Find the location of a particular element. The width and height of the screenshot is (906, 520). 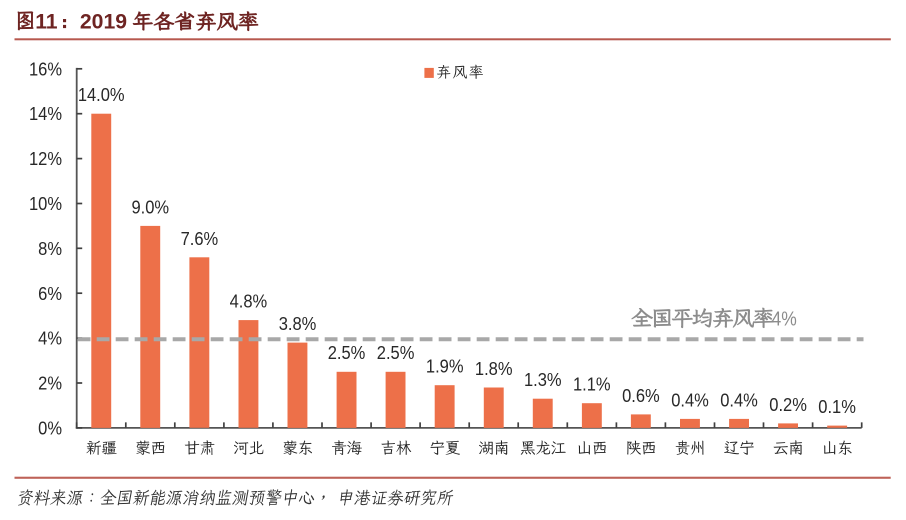

svg-text: 2019 is located at coordinates (103, 21).